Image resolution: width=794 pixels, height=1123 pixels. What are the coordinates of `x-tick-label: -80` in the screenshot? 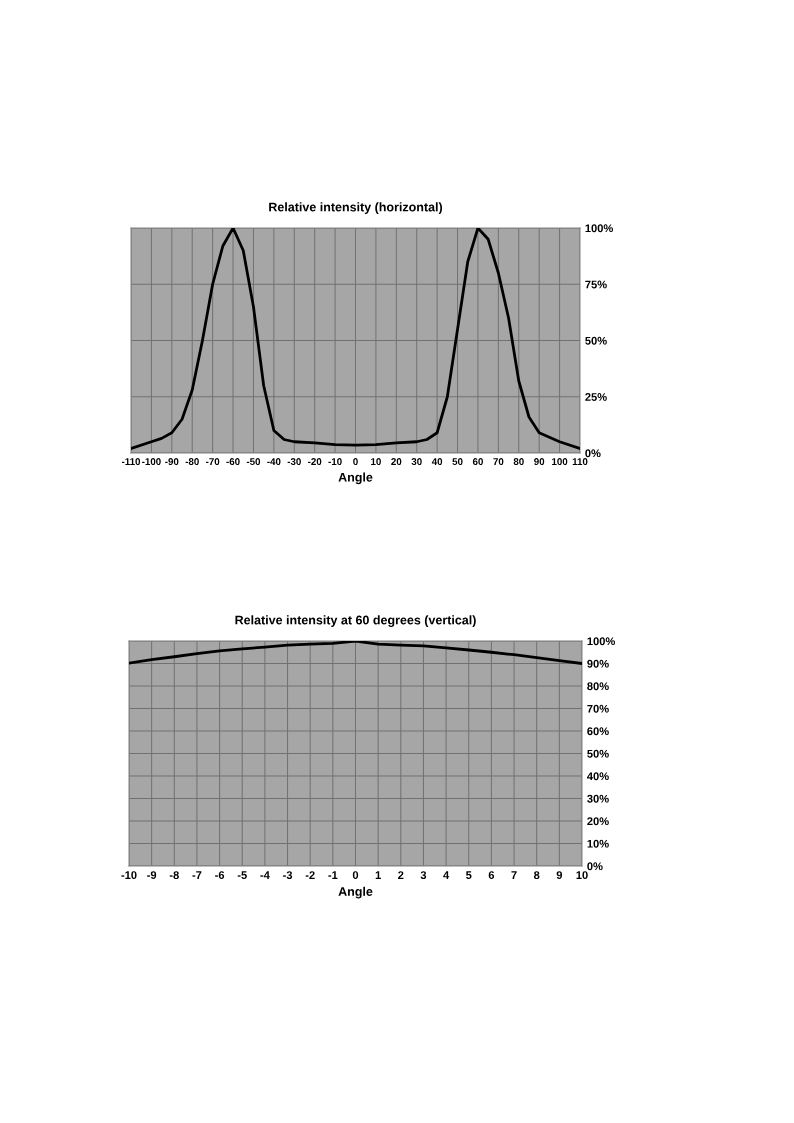 It's located at (192, 461).